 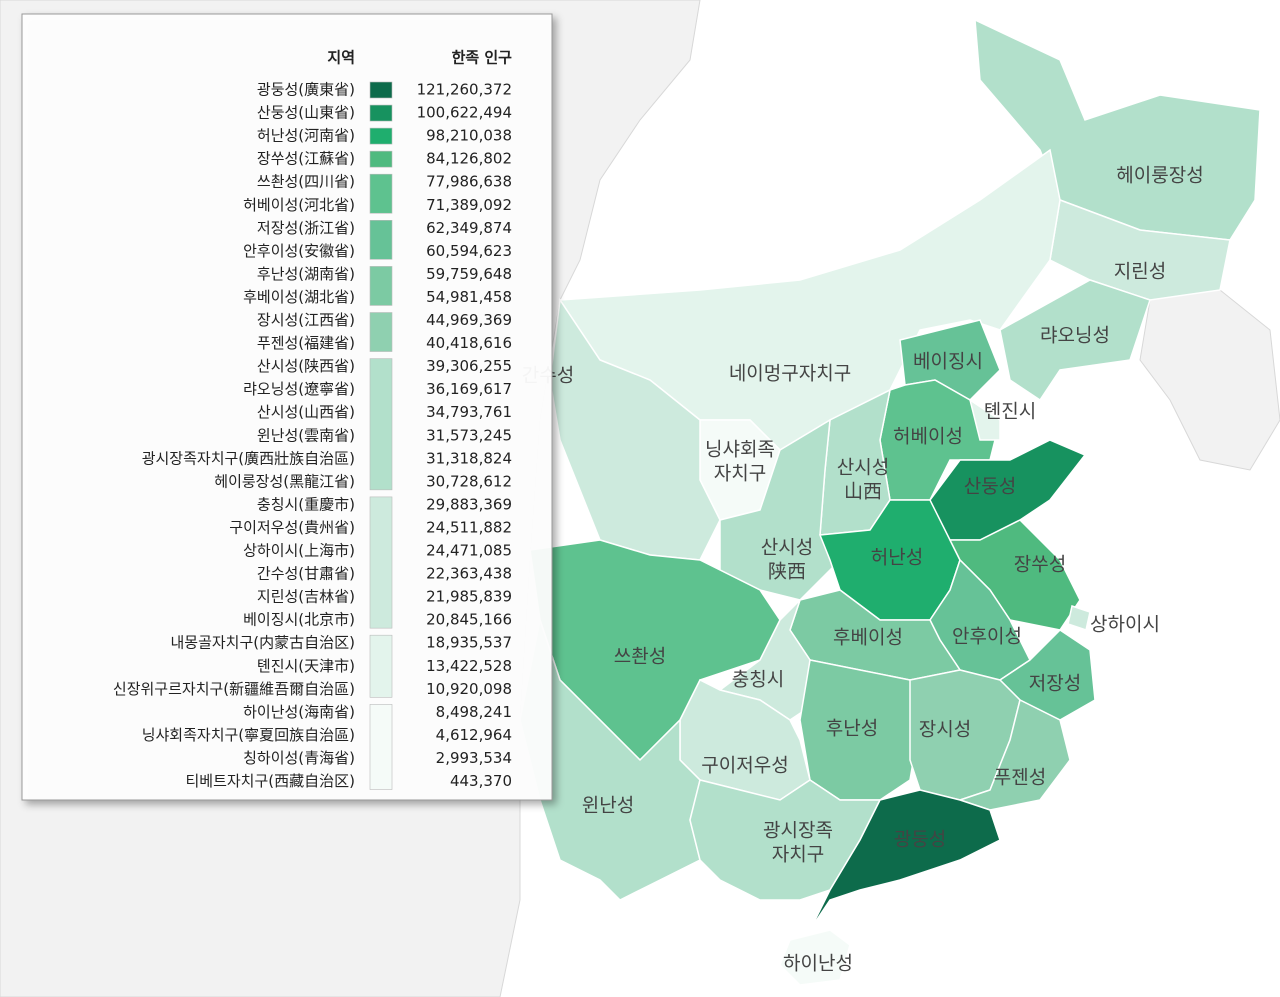 I want to click on legend-population: 62,349,874, so click(x=469, y=228).